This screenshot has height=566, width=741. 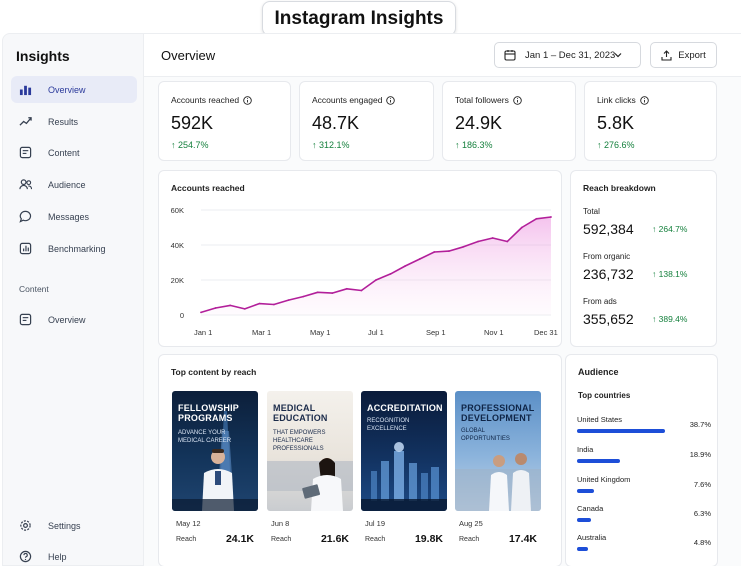 I want to click on breakdown-label: From ads, so click(x=600, y=301).